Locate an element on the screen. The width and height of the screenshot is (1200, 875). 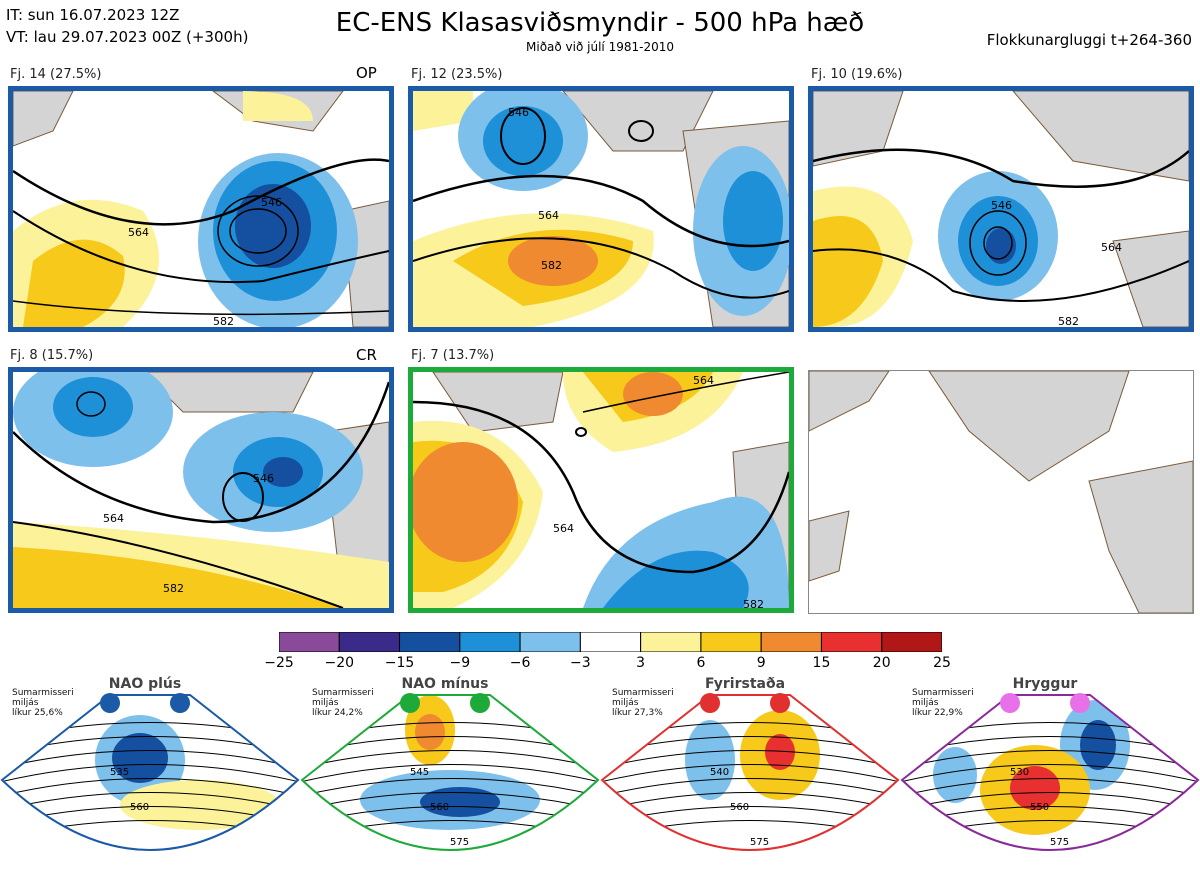
regime-map-svg: 540 560 575 is located at coordinates (750, 772).